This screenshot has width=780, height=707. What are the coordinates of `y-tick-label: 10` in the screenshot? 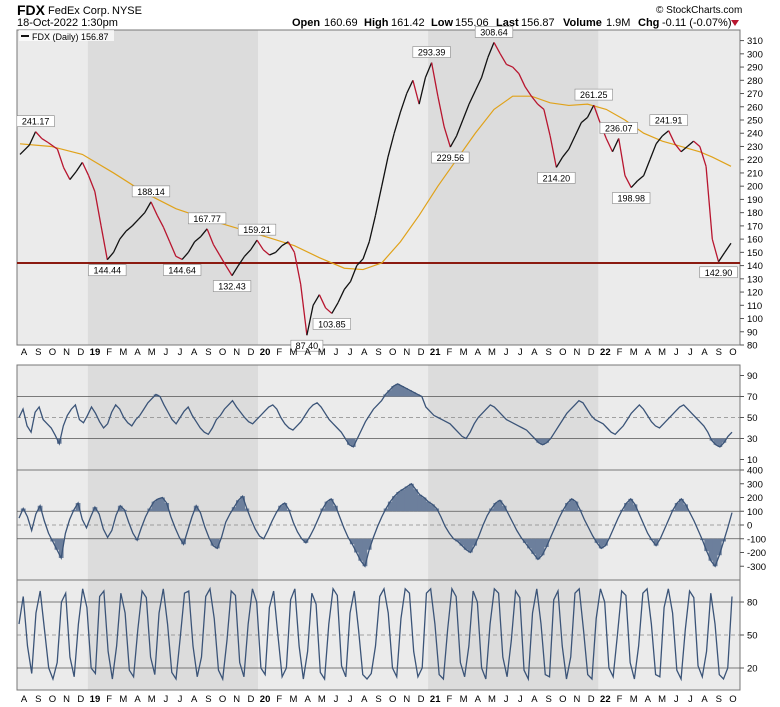 It's located at (752, 460).